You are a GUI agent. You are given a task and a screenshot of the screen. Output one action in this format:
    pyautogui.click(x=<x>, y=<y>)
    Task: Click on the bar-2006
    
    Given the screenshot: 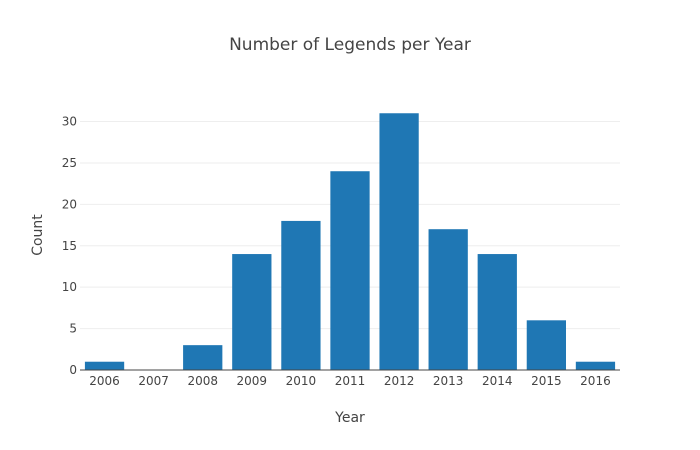 What is the action you would take?
    pyautogui.click(x=104, y=365)
    